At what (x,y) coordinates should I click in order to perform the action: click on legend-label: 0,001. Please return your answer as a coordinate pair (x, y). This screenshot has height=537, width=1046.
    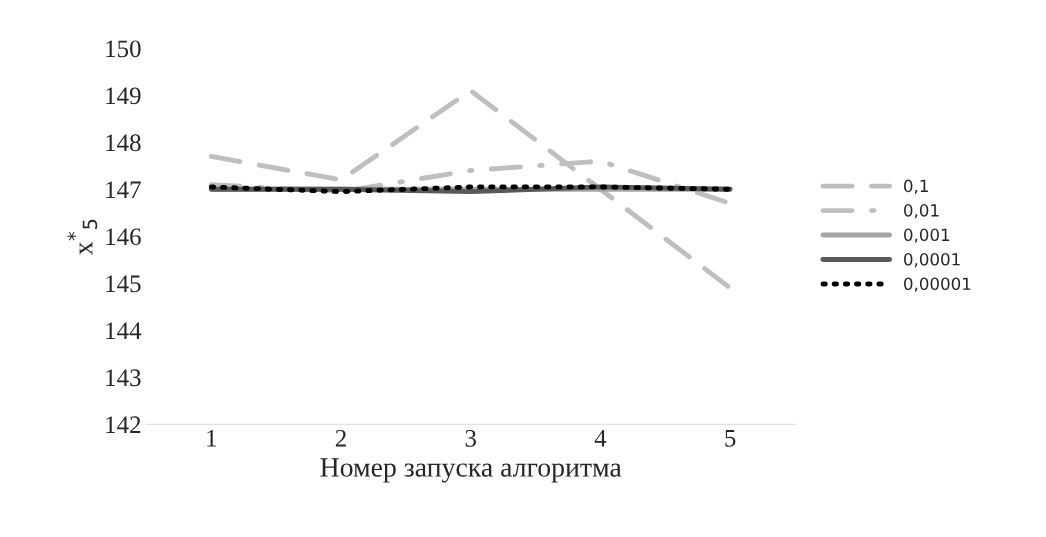
    Looking at the image, I should click on (927, 235).